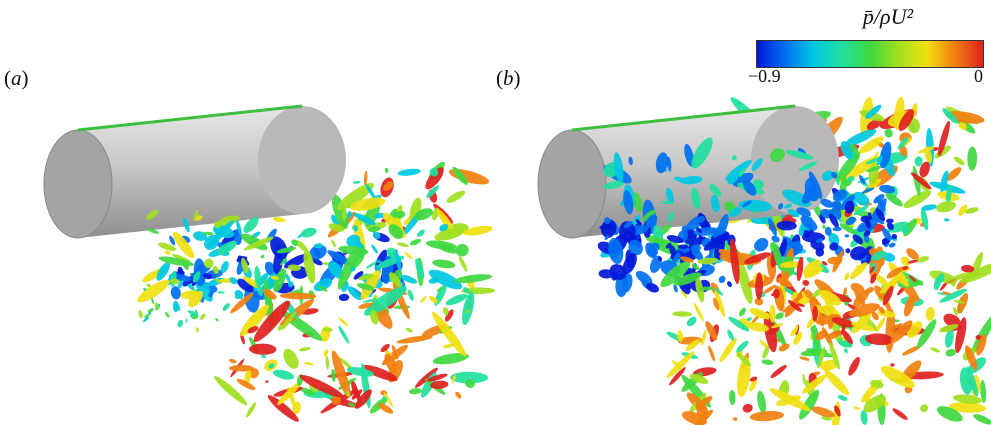  What do you see at coordinates (16, 78) in the screenshot?
I see `label-letter: a` at bounding box center [16, 78].